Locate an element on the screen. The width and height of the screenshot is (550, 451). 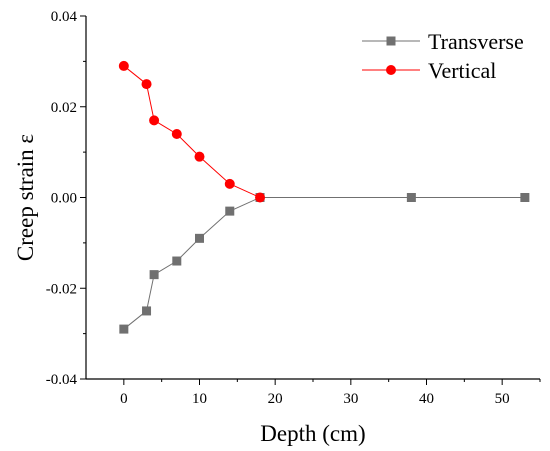
x-tick-label: 40 is located at coordinates (426, 399).